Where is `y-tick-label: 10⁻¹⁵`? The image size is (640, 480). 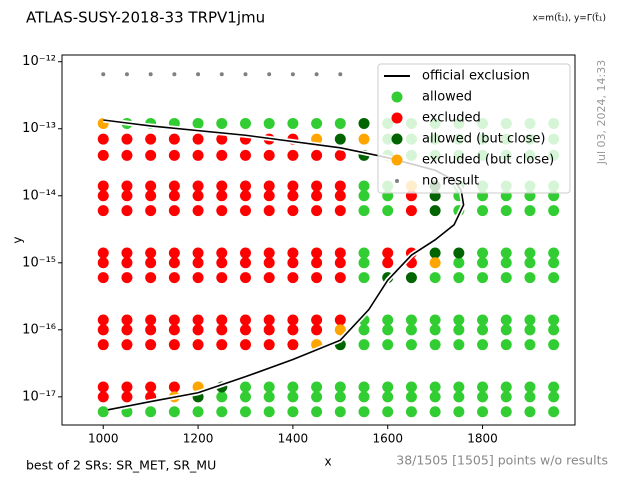 y-tick-label: 10⁻¹⁵ is located at coordinates (39, 262).